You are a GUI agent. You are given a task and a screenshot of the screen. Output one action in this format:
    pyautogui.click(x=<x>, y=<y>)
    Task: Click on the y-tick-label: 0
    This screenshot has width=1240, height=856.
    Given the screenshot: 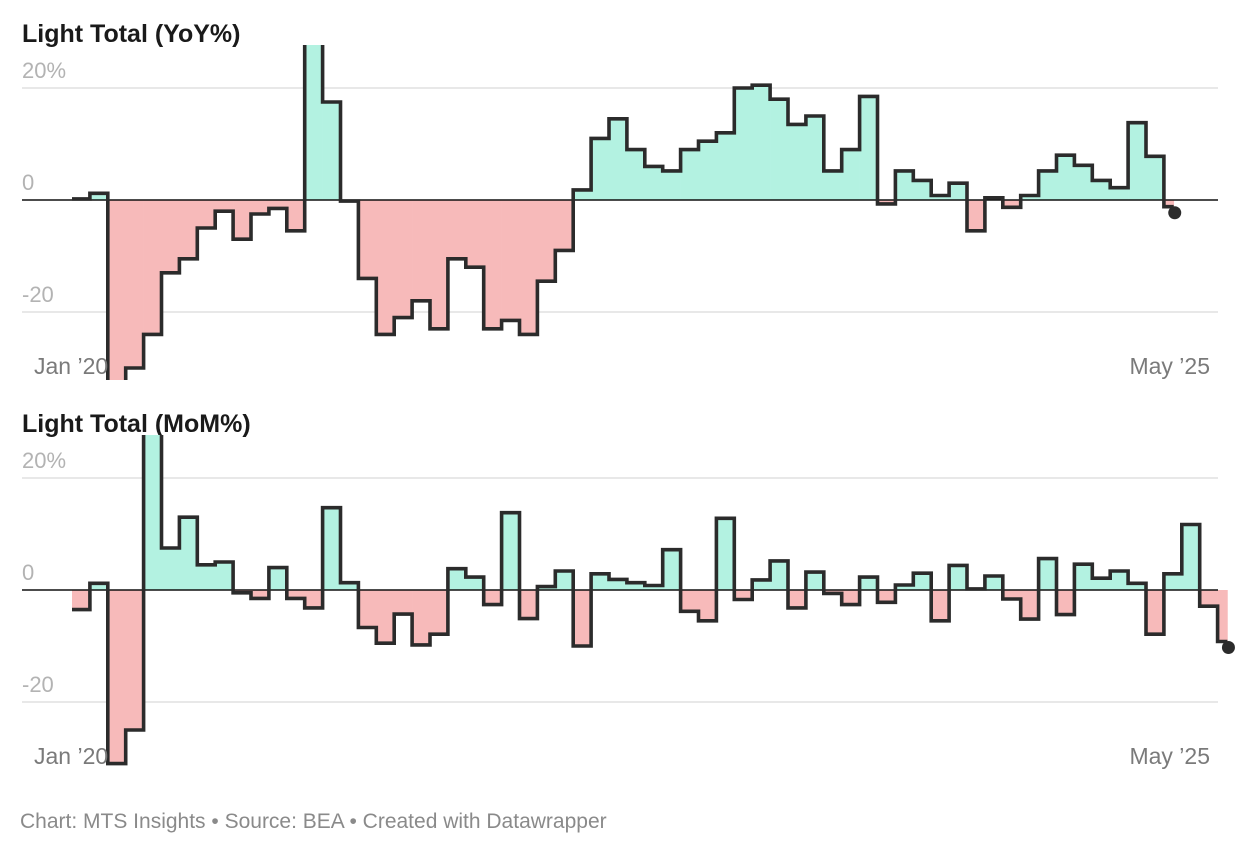 What is the action you would take?
    pyautogui.click(x=28, y=182)
    